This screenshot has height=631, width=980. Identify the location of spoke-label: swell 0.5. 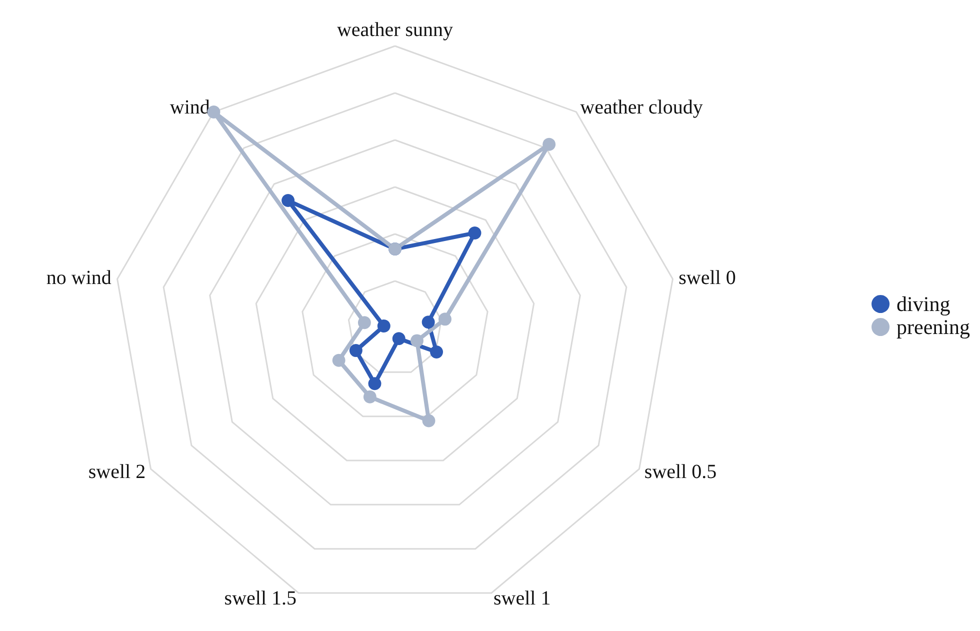
(680, 472).